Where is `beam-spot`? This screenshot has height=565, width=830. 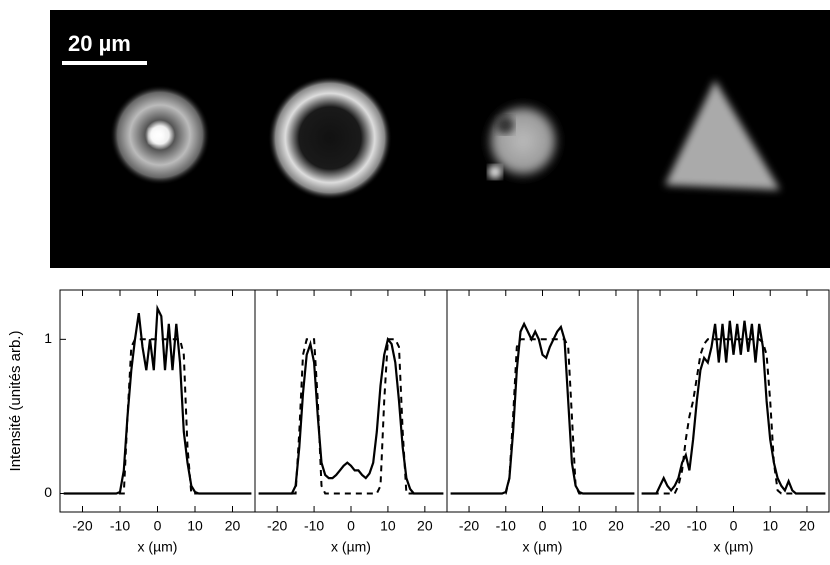 beam-spot is located at coordinates (156, 136).